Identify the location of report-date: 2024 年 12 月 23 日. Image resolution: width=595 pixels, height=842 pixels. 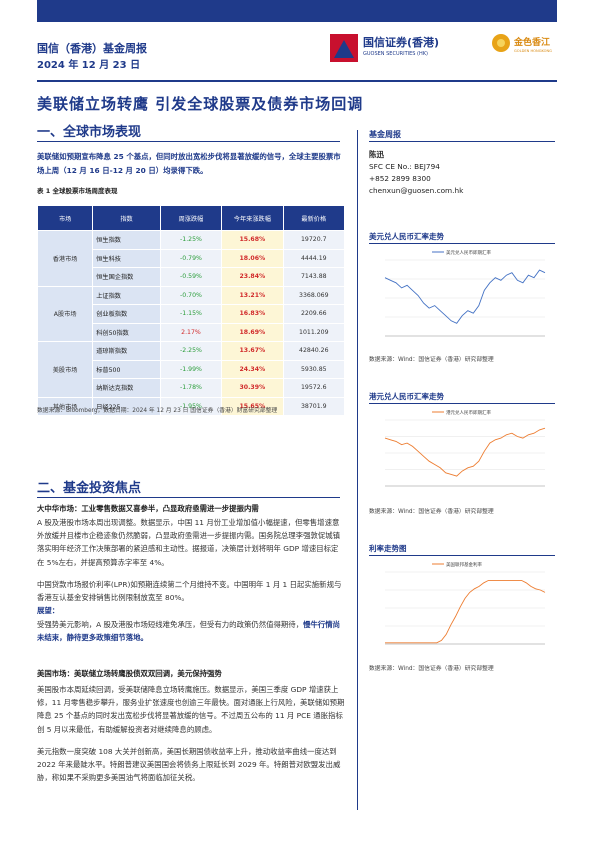
(89, 65).